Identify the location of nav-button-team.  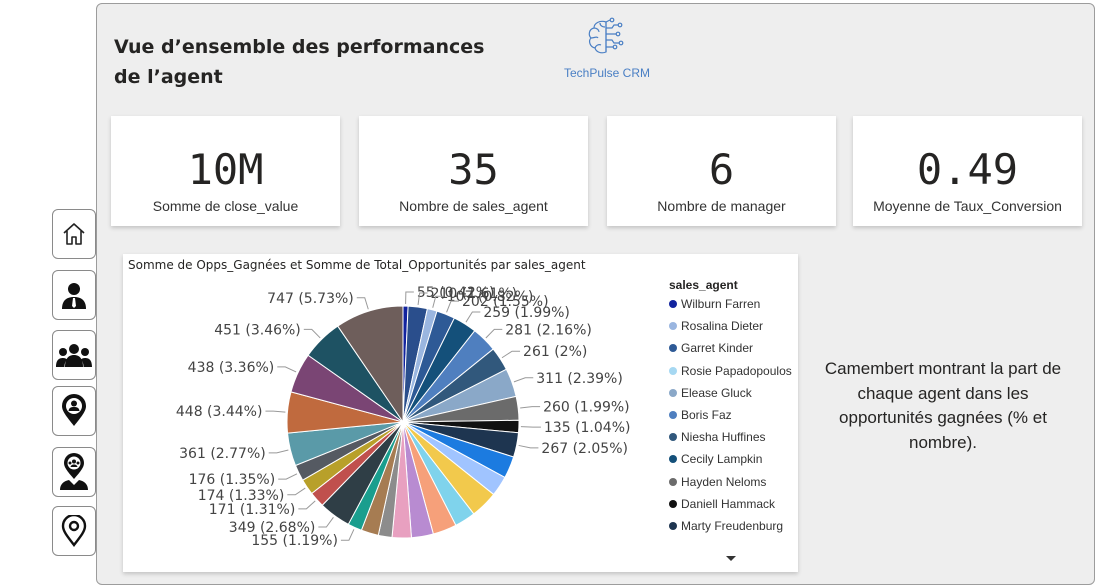
(74, 355).